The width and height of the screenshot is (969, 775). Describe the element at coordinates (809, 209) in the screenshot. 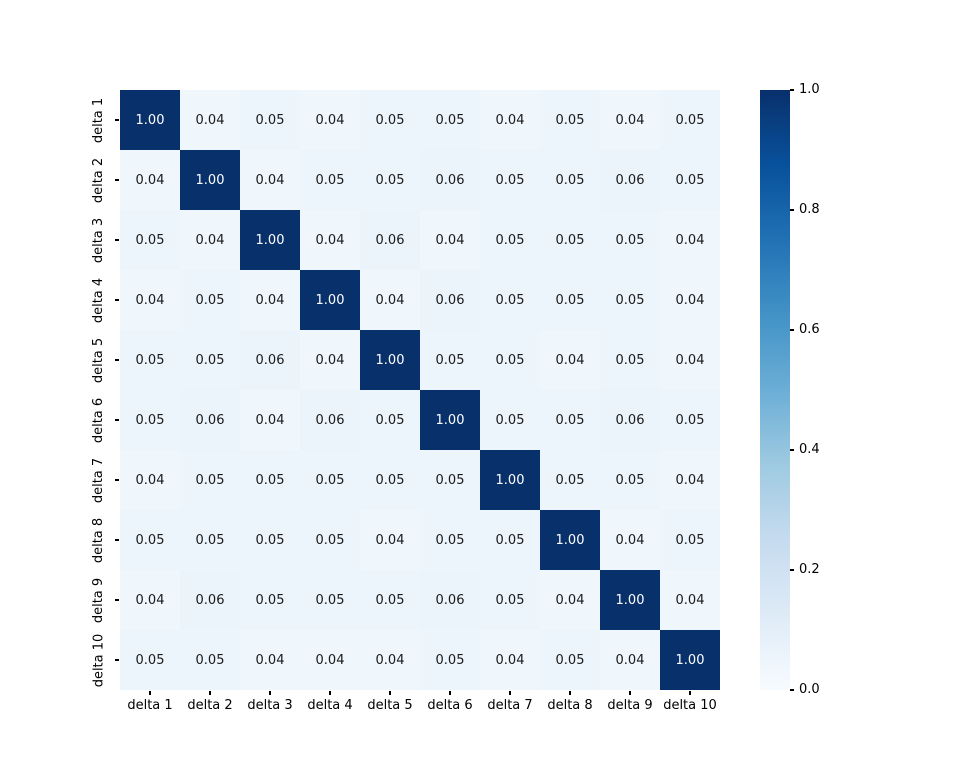

I see `colorbar-tick-label: 0.8` at that location.